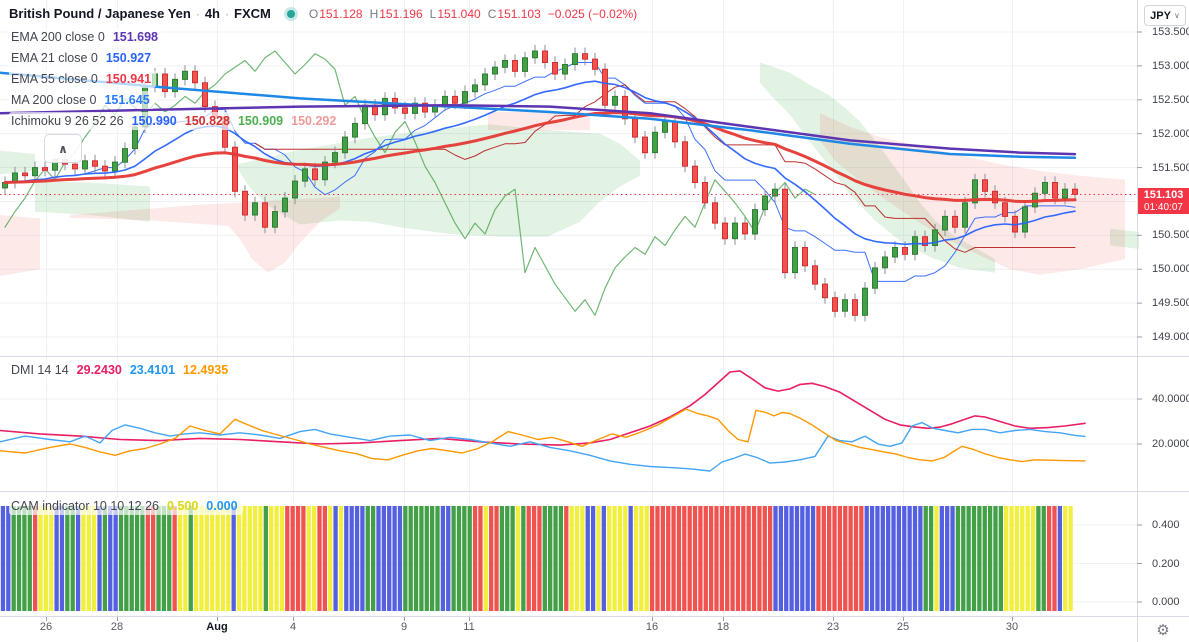  What do you see at coordinates (206, 370) in the screenshot?
I see `legend-value: 12.4935` at bounding box center [206, 370].